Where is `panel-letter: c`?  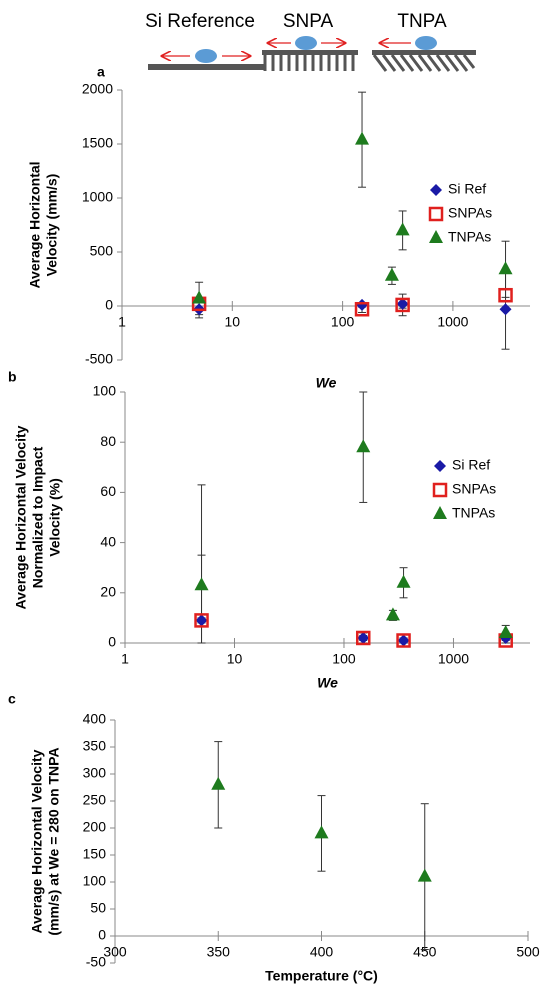 panel-letter: c is located at coordinates (12, 699).